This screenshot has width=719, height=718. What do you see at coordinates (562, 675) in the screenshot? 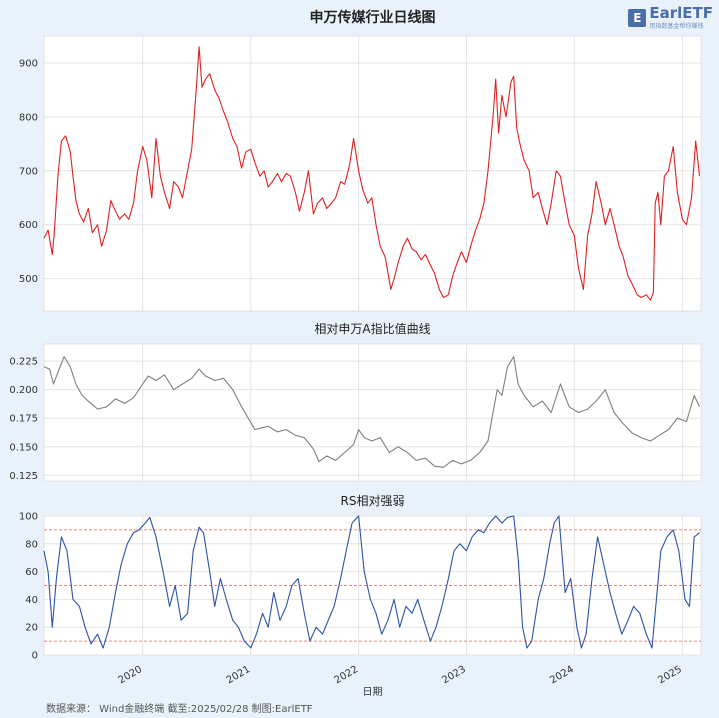
I see `x-tick-label: 2024` at bounding box center [562, 675].